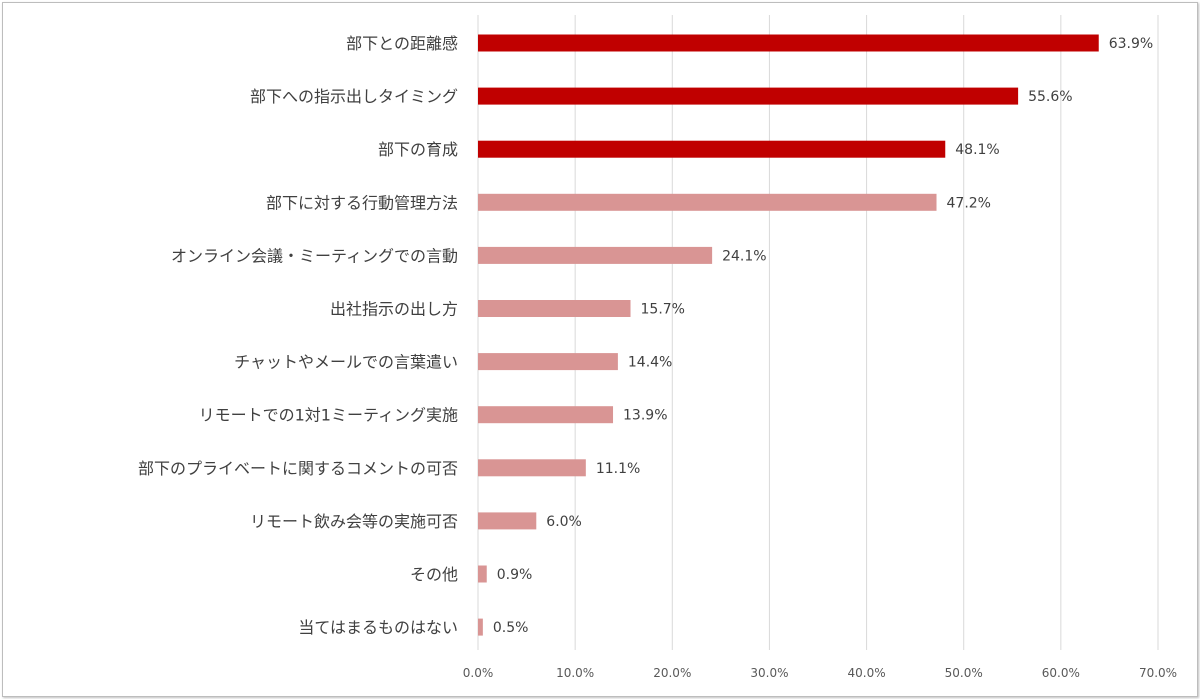  I want to click on x-tick-label: 30.0%, so click(769, 673).